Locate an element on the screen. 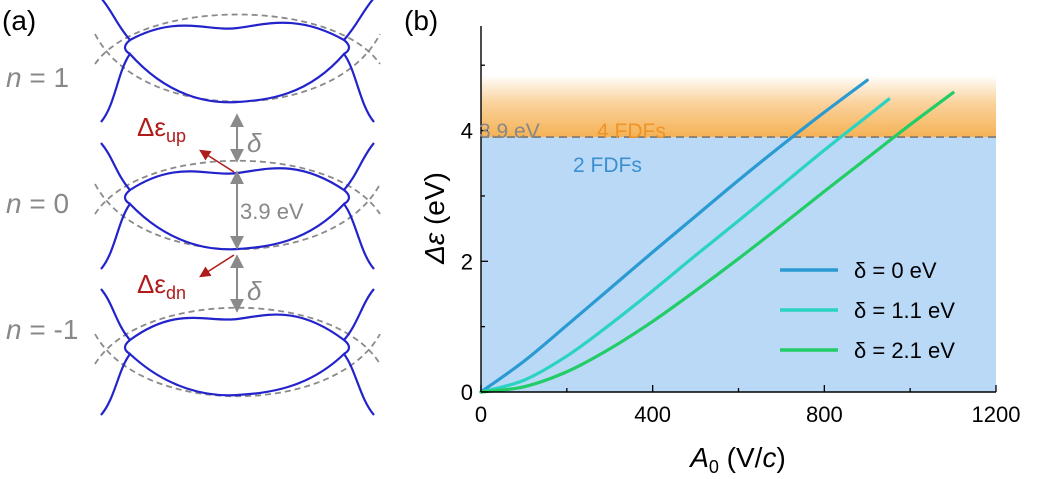 Image resolution: width=1041 pixels, height=479 pixels. x-tick-label: 800 is located at coordinates (824, 414).